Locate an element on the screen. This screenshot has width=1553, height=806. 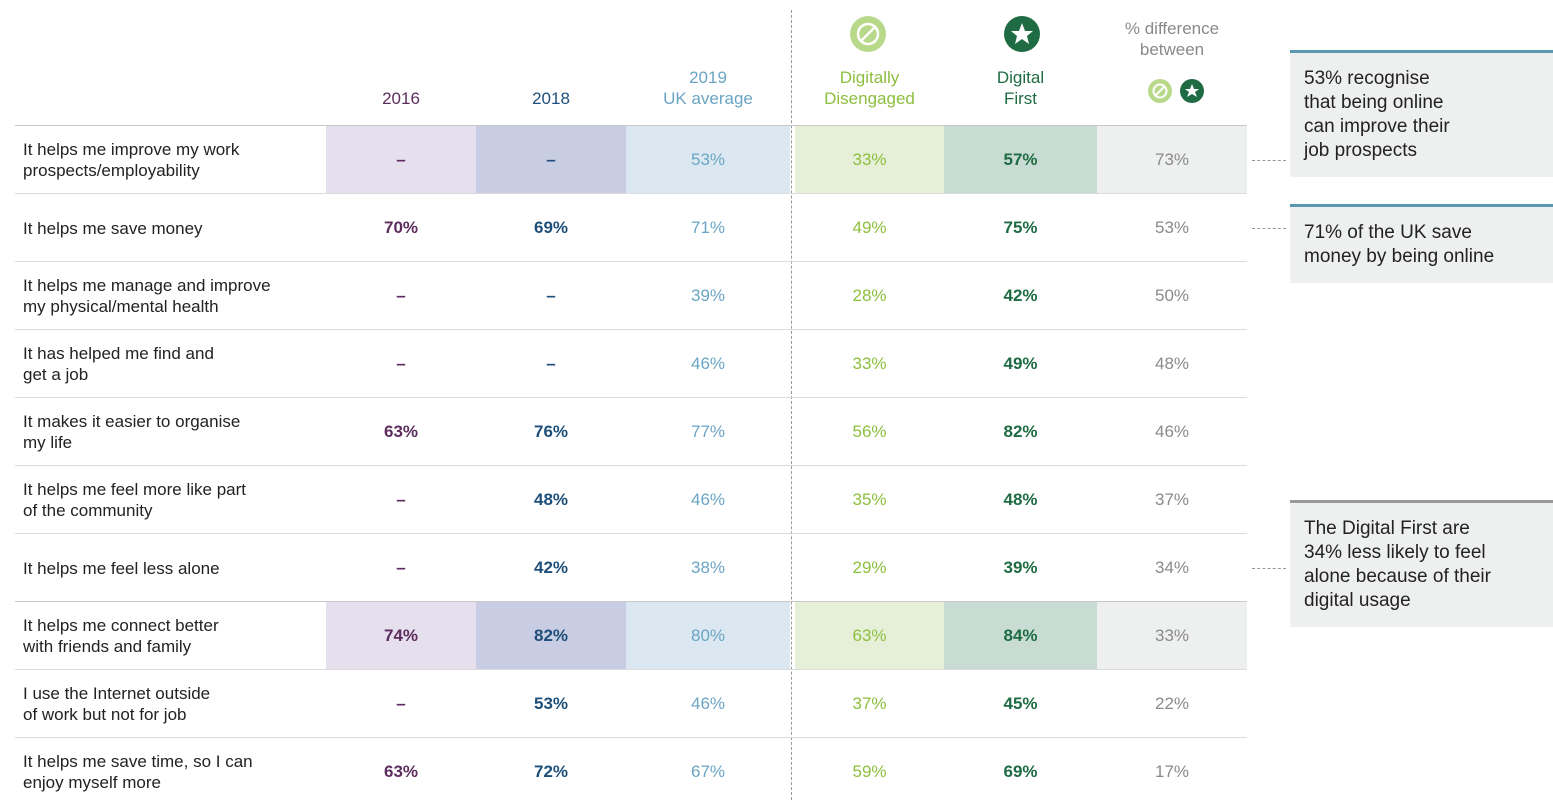
cell: 42% is located at coordinates (1020, 296).